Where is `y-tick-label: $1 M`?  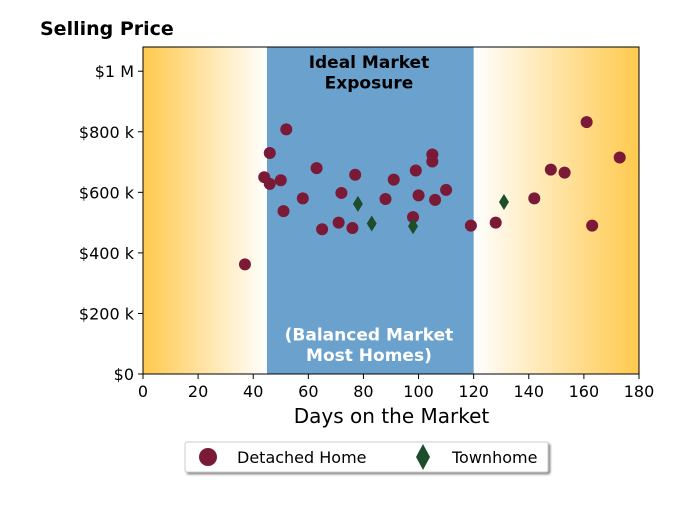
y-tick-label: $1 M is located at coordinates (114, 71).